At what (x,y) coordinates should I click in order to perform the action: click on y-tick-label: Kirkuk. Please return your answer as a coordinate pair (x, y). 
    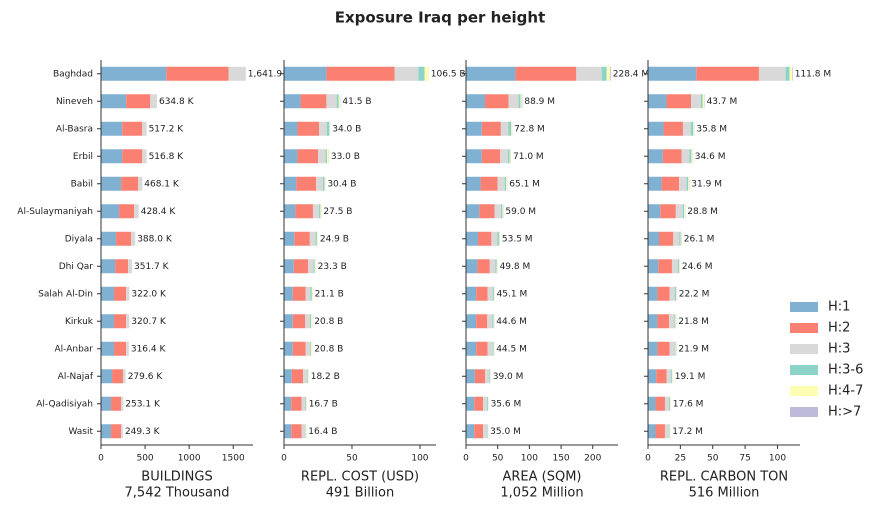
    Looking at the image, I should click on (79, 322).